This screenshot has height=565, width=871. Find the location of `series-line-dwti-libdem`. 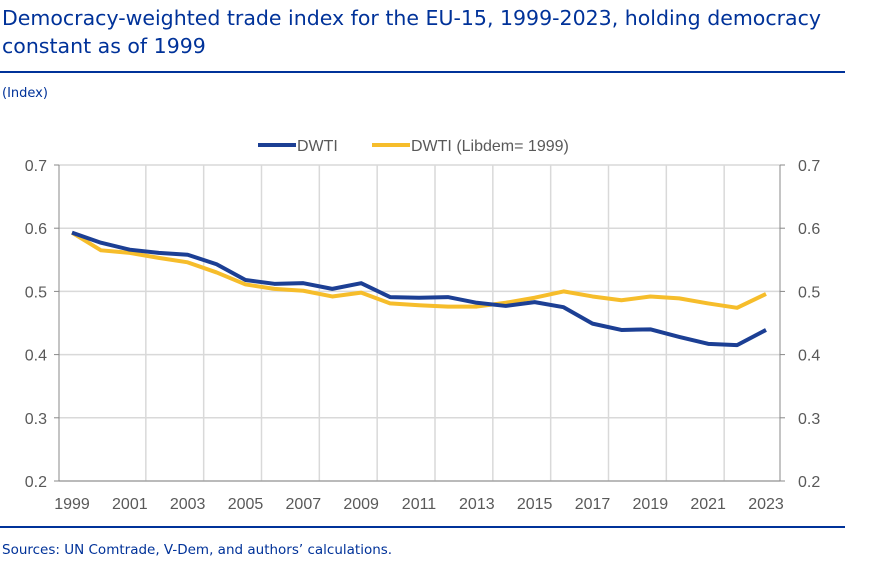

series-line-dwti-libdem is located at coordinates (418, 270).